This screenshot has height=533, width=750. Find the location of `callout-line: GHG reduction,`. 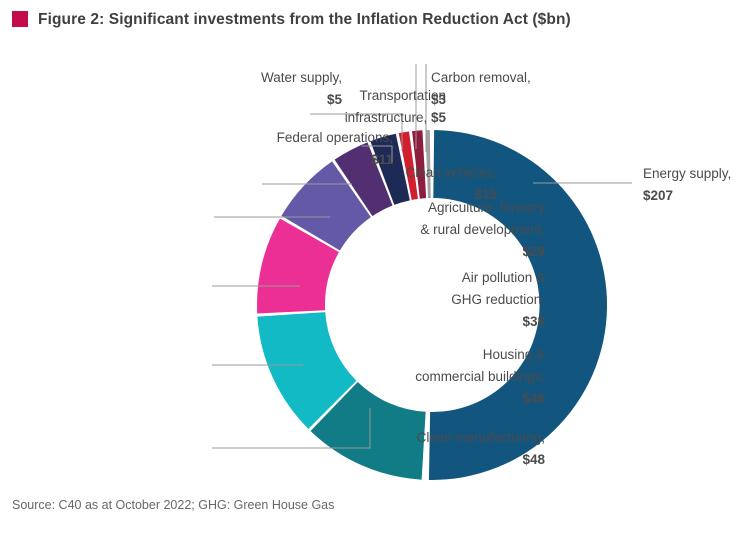

callout-line: GHG reduction, is located at coordinates (498, 299).